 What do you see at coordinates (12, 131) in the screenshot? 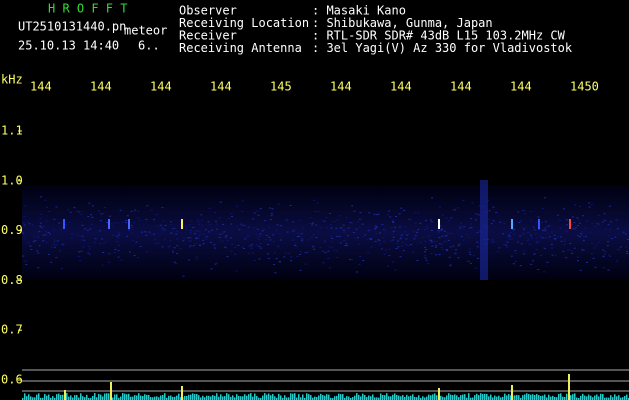
I see `y-tick-label: 1.1` at bounding box center [12, 131].